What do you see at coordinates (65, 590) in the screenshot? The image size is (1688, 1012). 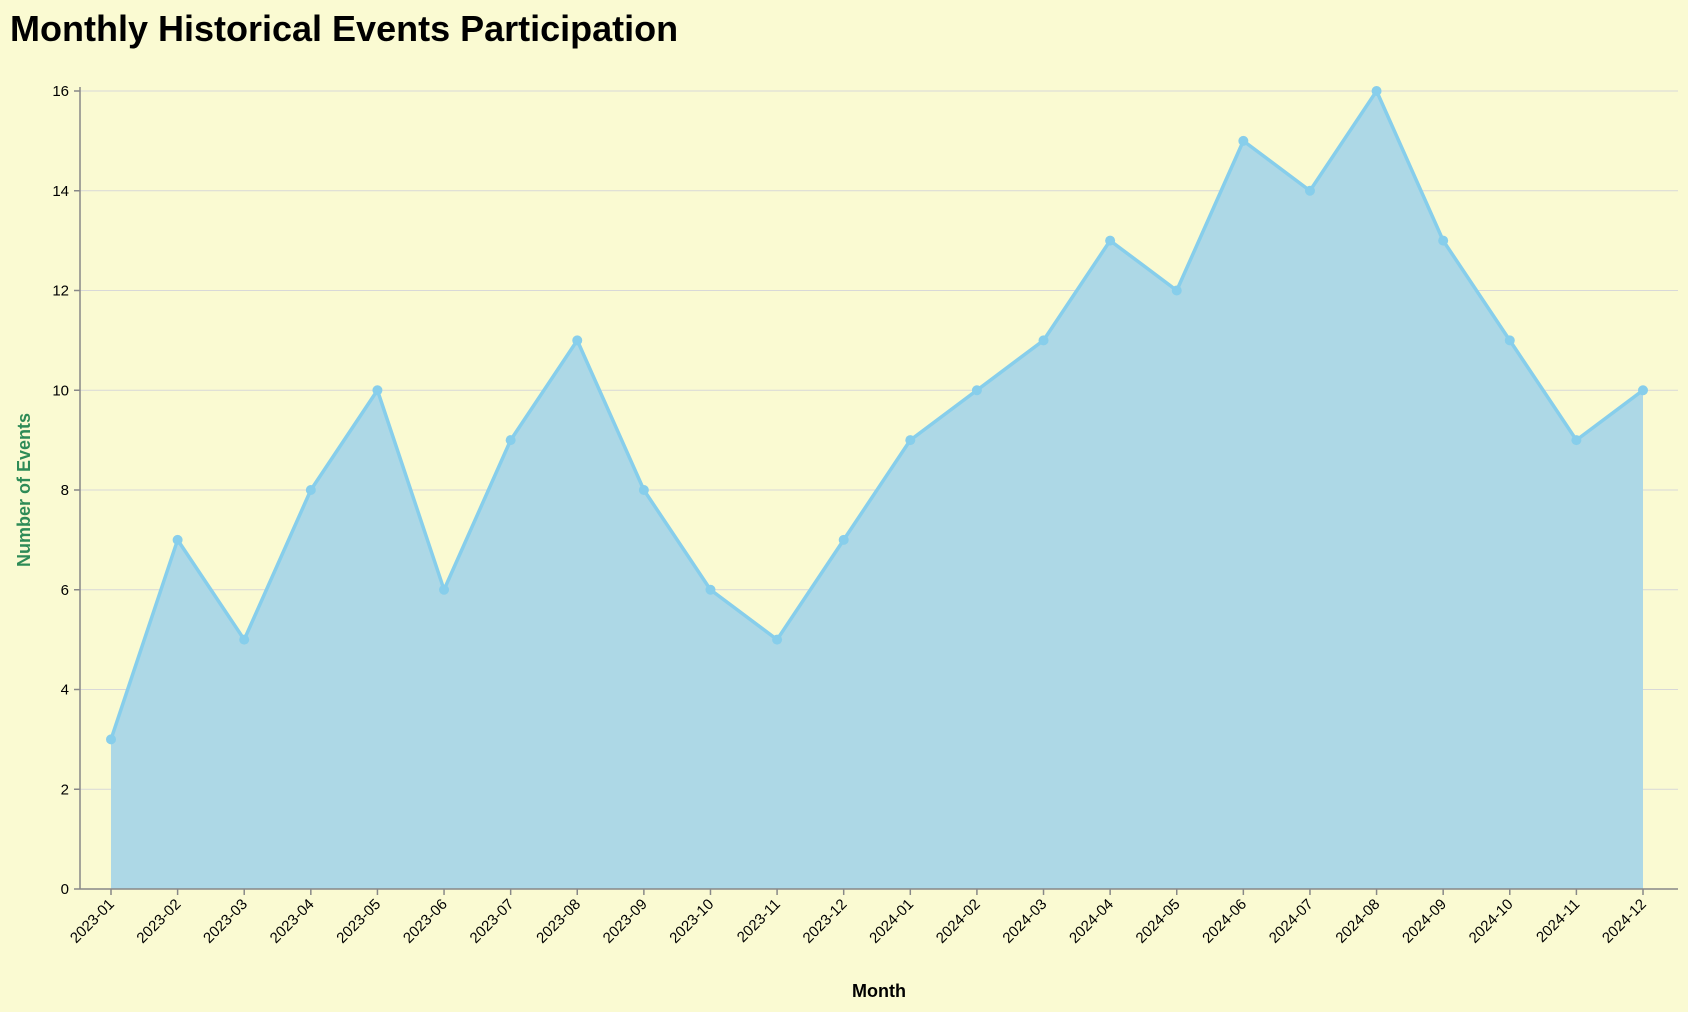 I see `y-tick-label: 6` at bounding box center [65, 590].